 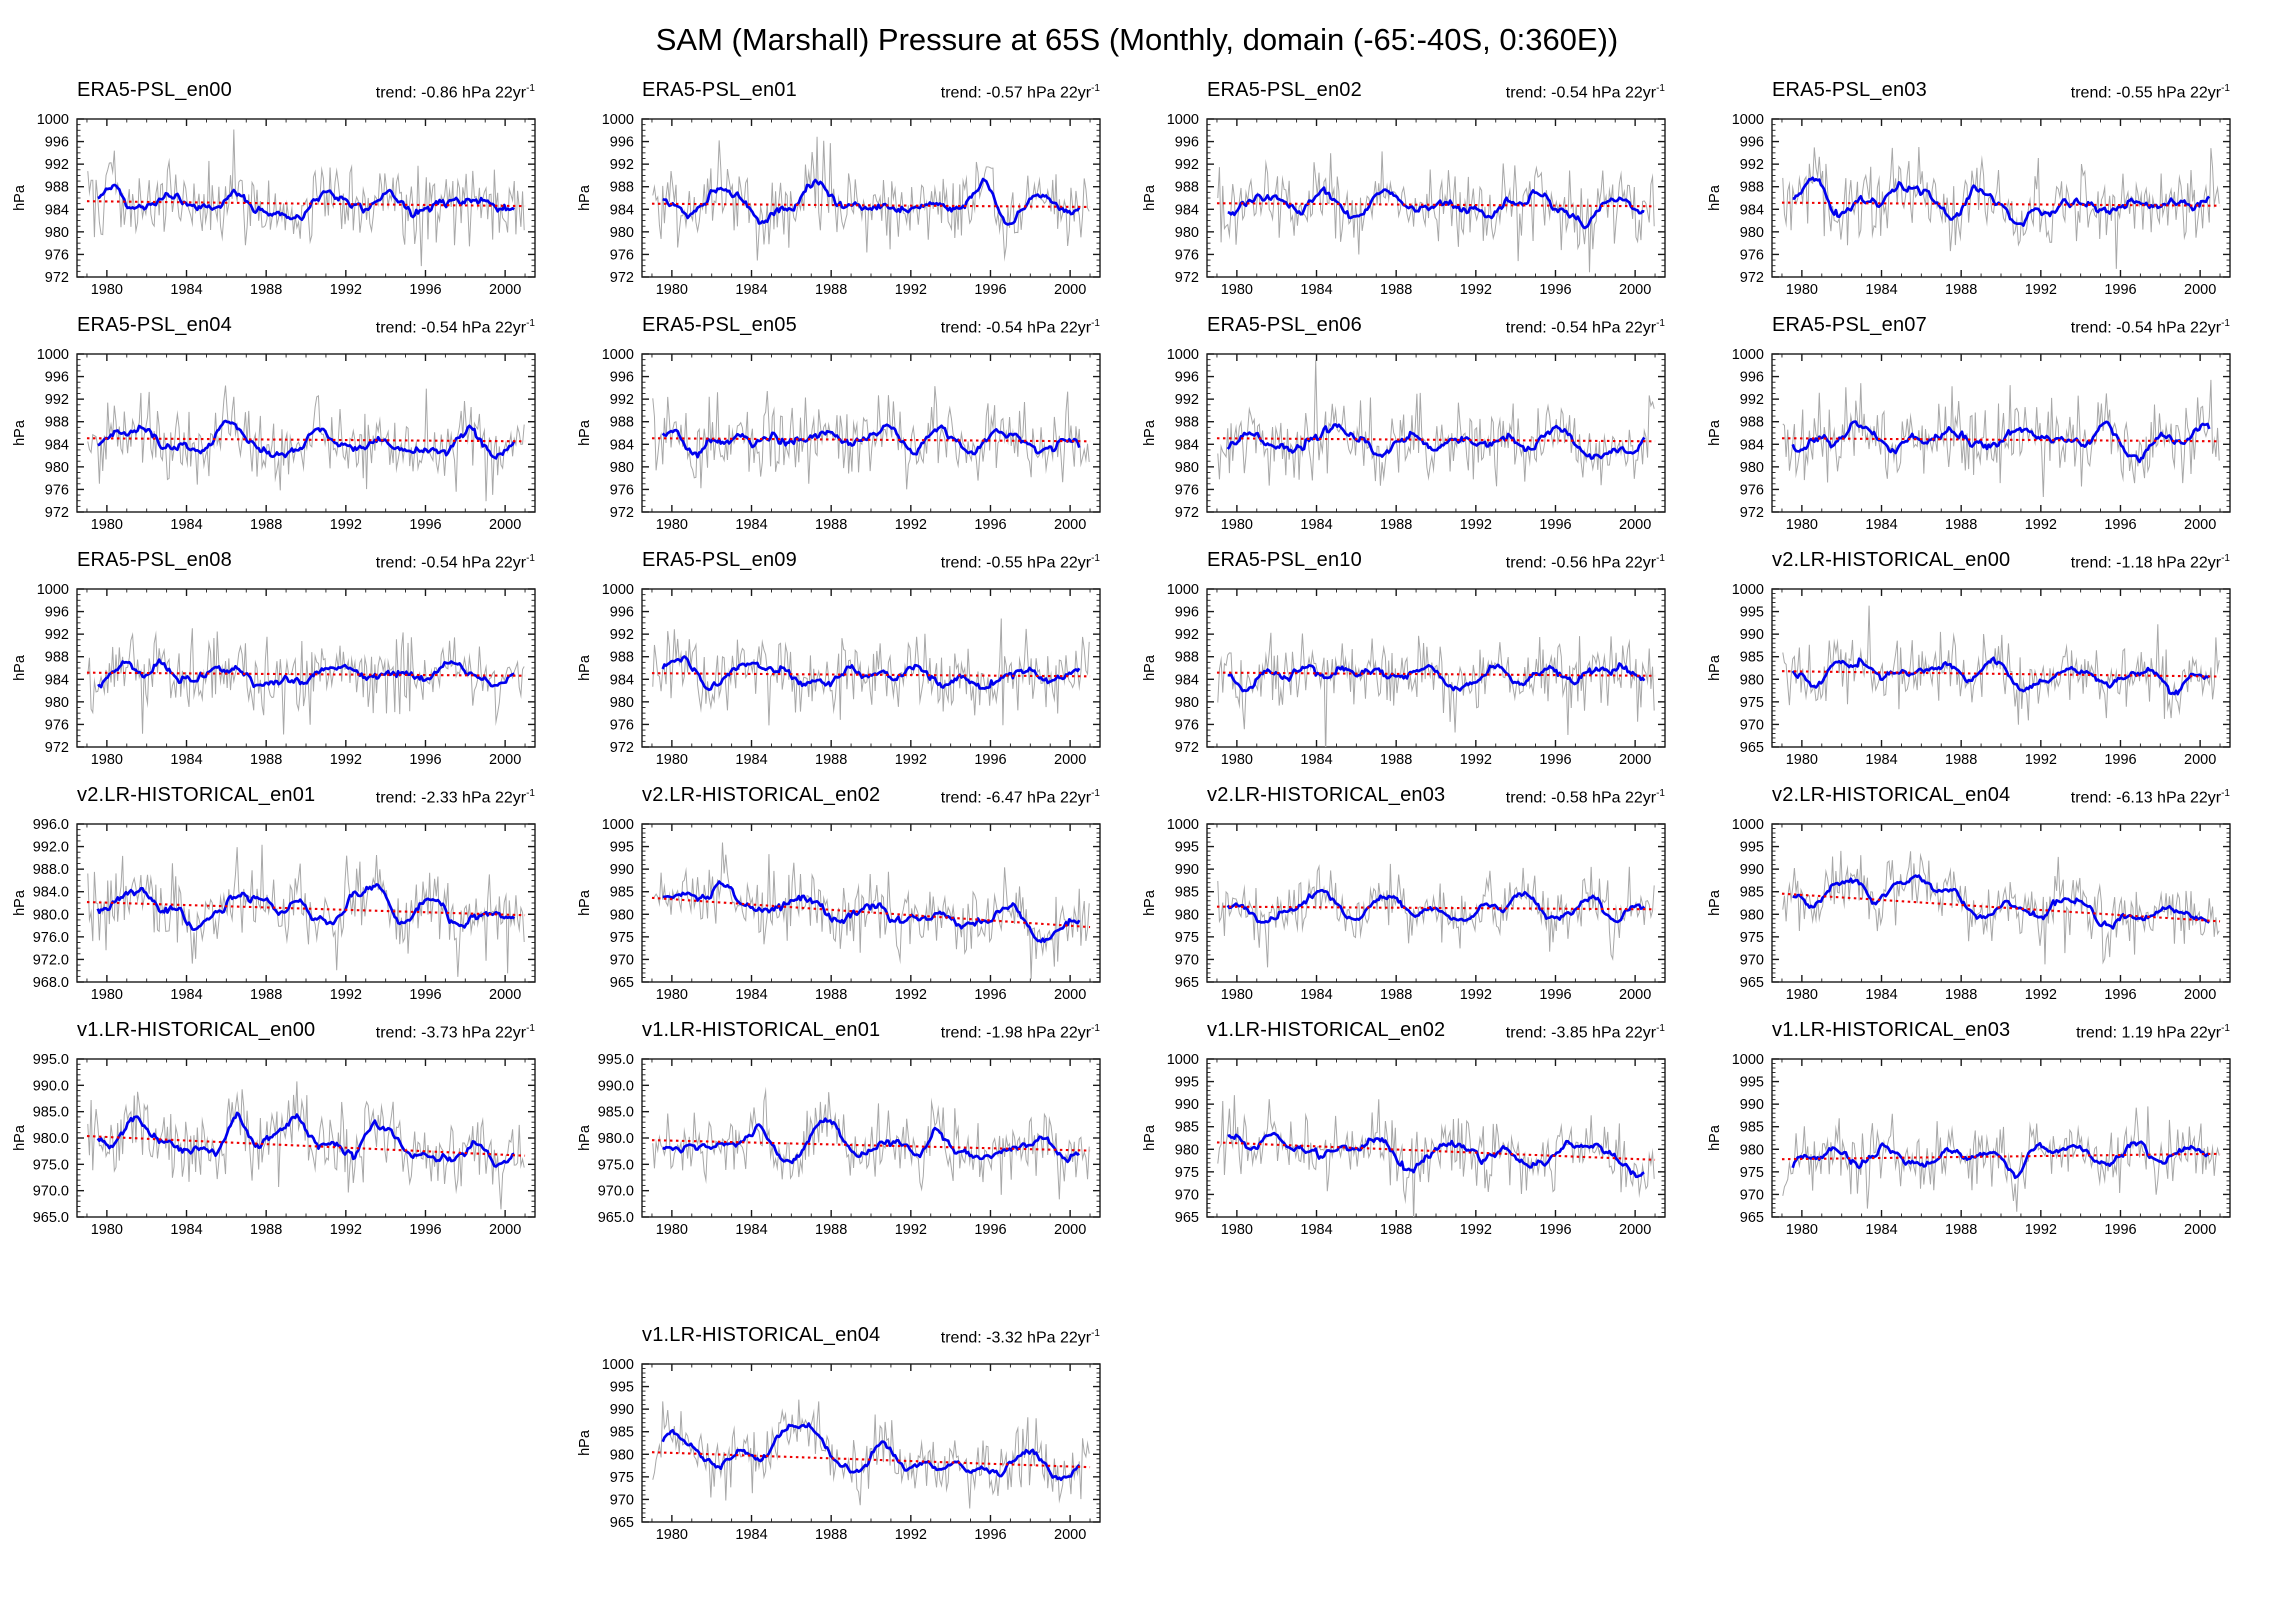 What do you see at coordinates (455, 1032) in the screenshot?
I see `panel-trend-label: trend: -3.73 hPa 22yr-1` at bounding box center [455, 1032].